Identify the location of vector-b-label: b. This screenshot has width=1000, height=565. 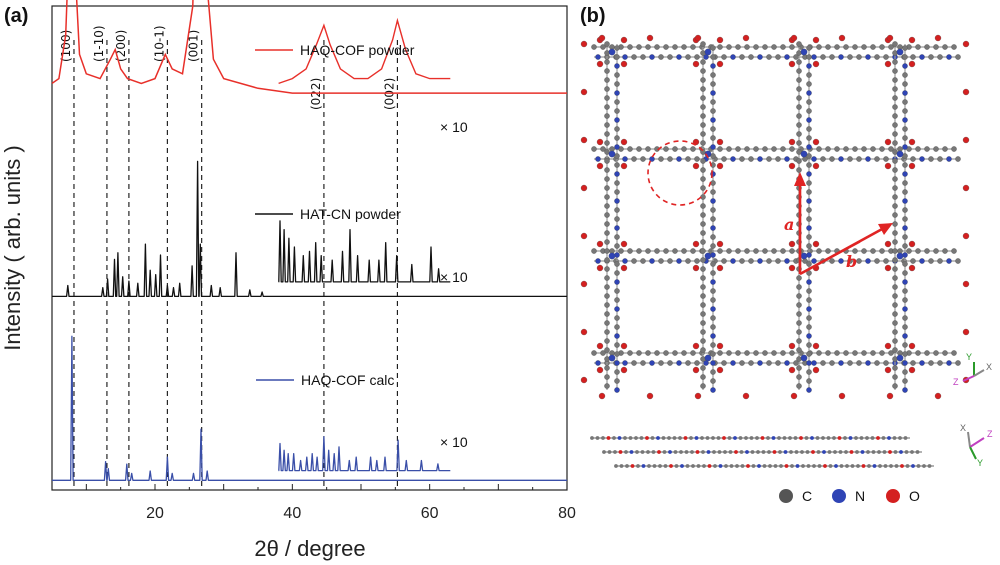
(851, 261).